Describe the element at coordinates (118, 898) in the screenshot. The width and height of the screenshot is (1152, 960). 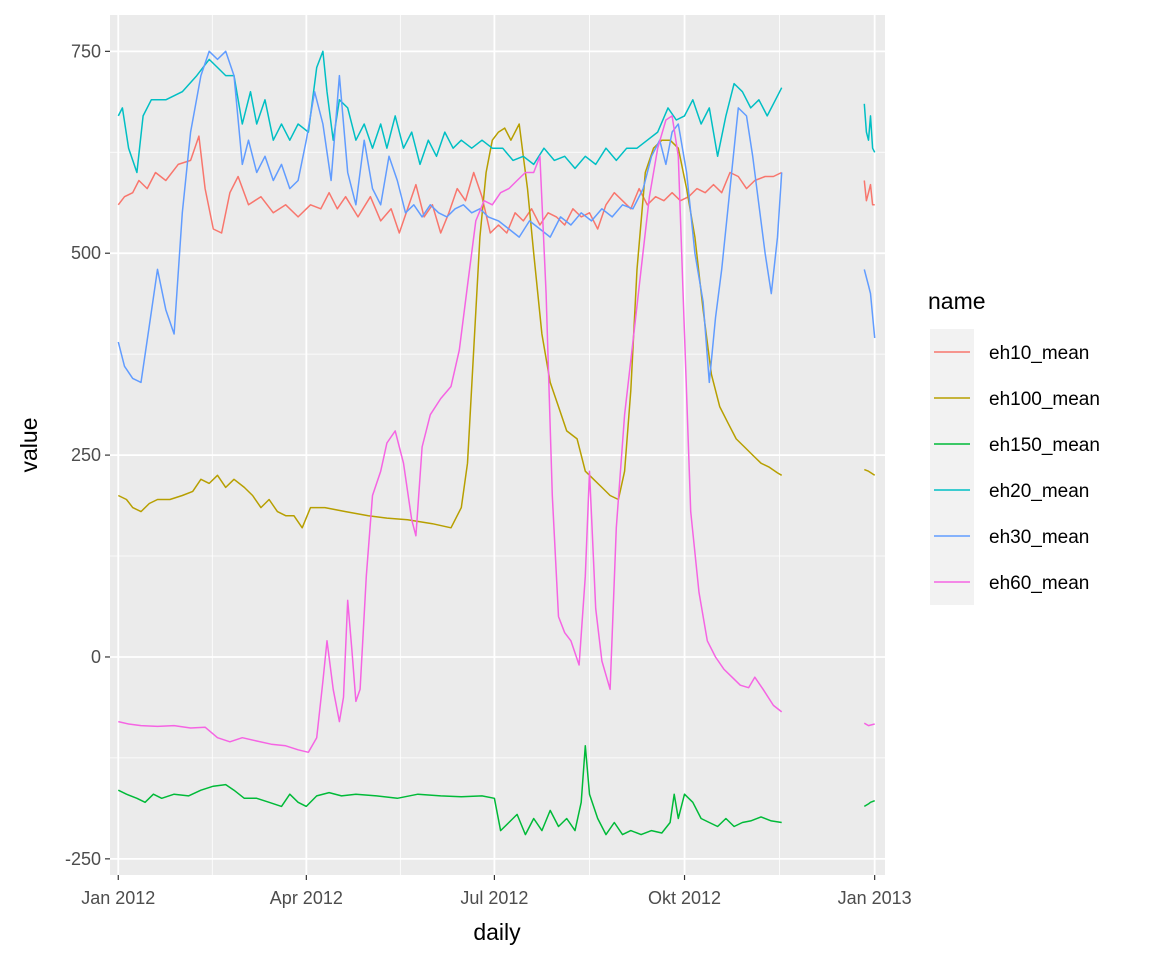
I see `x-tick-label: Jan 2012` at that location.